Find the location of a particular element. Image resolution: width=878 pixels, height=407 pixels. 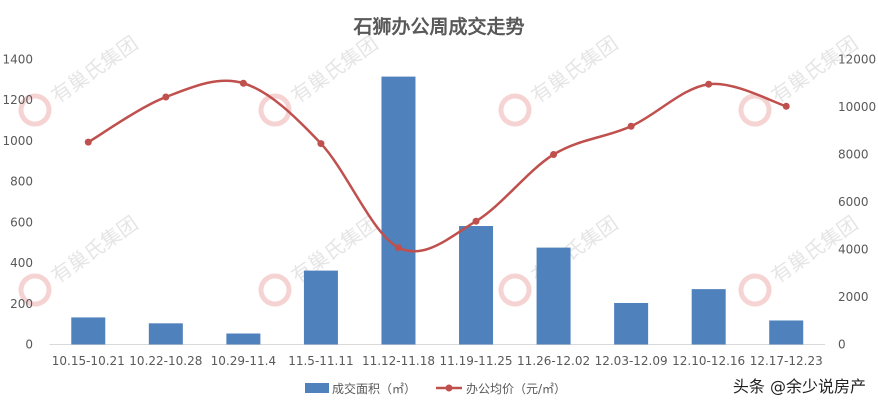

x-tick-label: 10.15-10.21 is located at coordinates (88, 361).